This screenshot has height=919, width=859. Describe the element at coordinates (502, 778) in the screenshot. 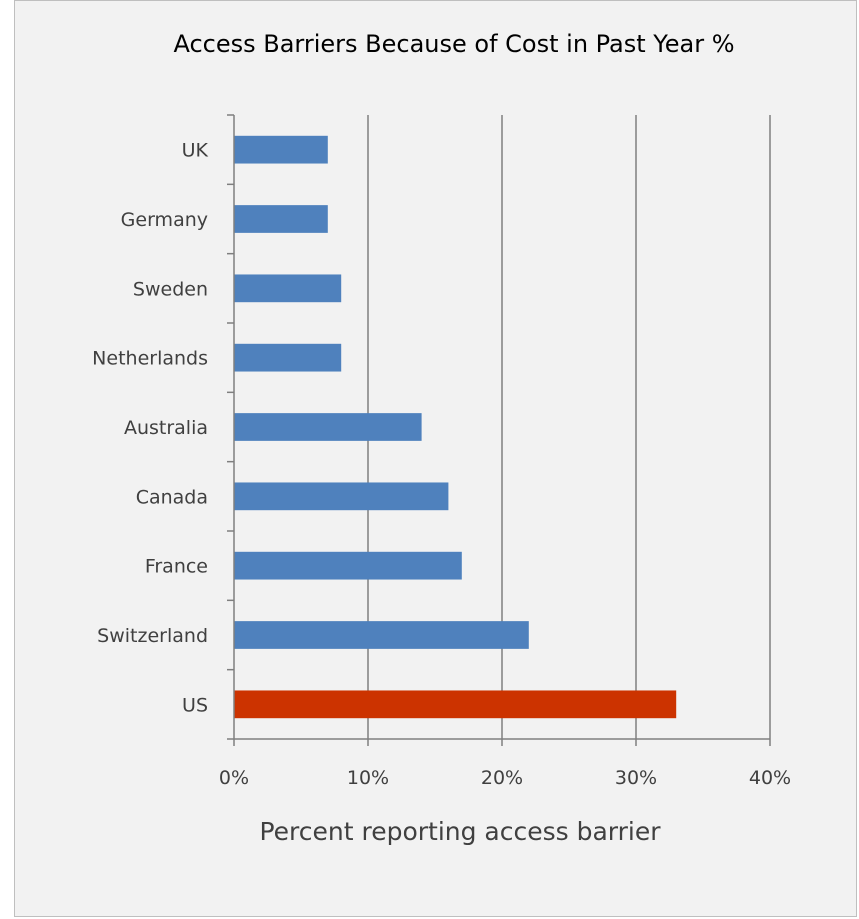

I see `x-tick-label: 20%` at that location.